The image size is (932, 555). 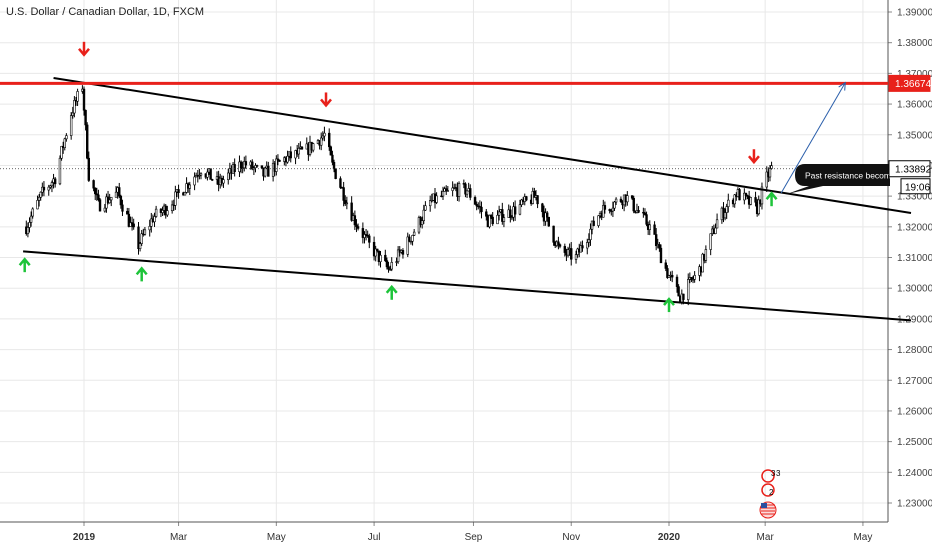 What do you see at coordinates (914, 473) in the screenshot?
I see `y-tick-label: 1.24000` at bounding box center [914, 473].